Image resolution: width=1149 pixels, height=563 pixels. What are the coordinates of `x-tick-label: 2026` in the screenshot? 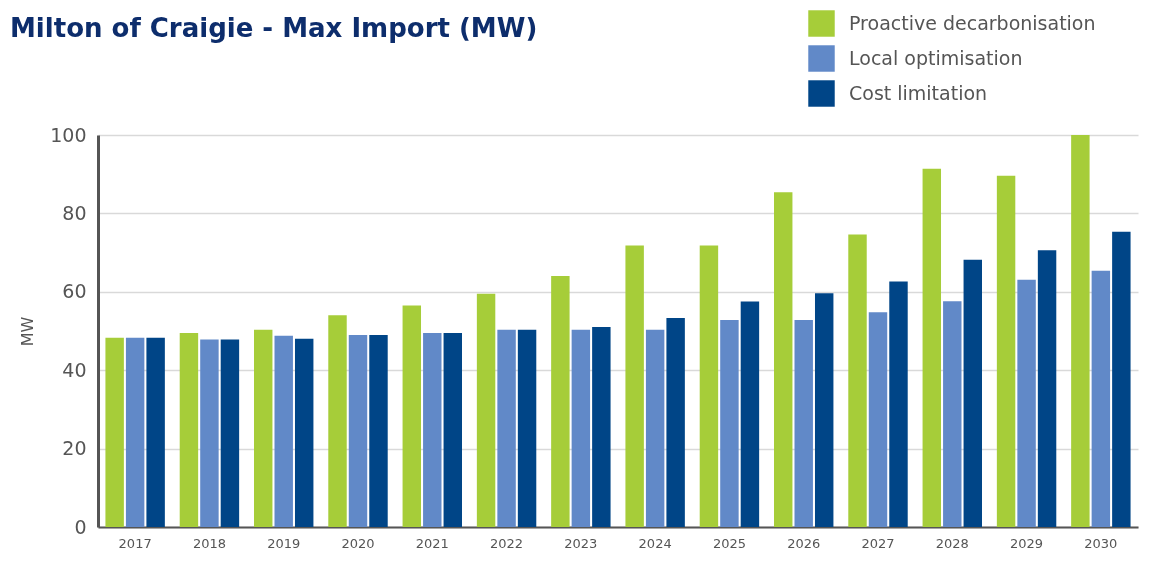 It's located at (804, 543).